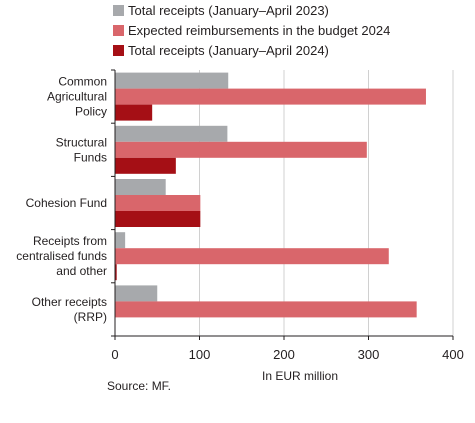 This screenshot has height=423, width=475. I want to click on x-tick-label: 200, so click(284, 354).